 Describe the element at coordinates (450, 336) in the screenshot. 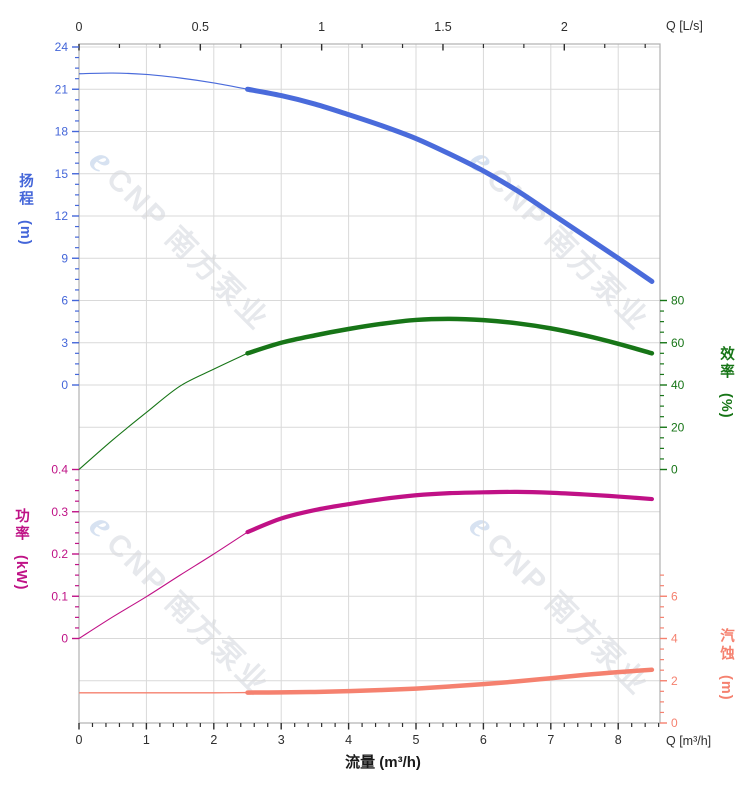

I see `efficiency-curve` at that location.